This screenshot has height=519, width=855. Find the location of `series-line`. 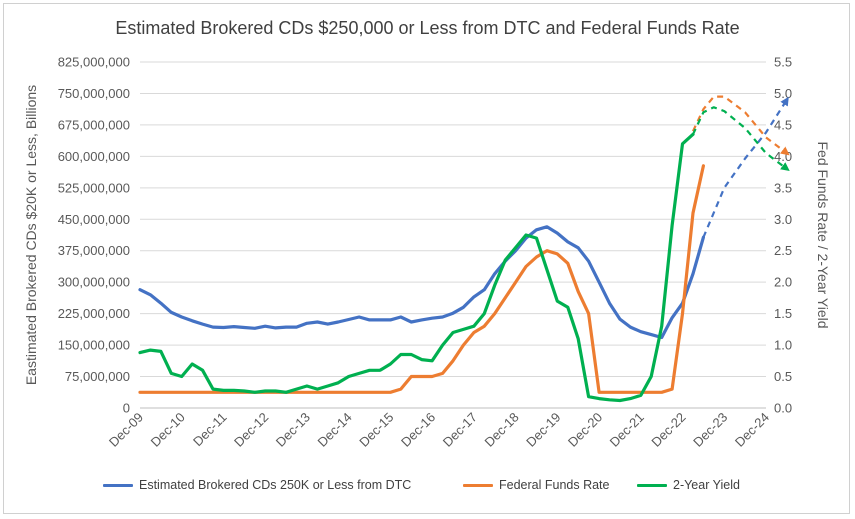

series-line is located at coordinates (421, 282).